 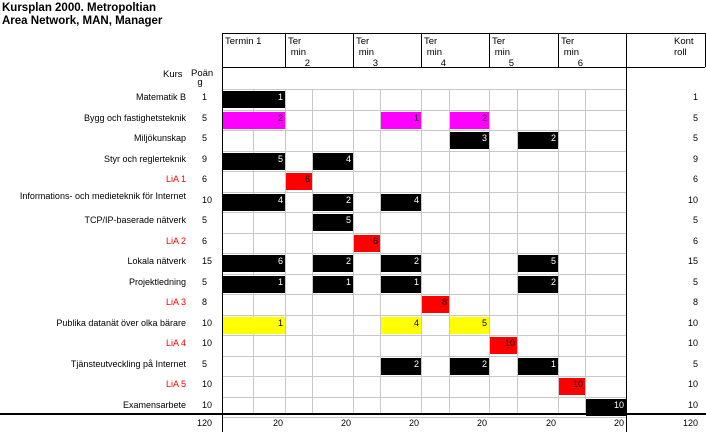 I want to click on course-name: Bygg och fastighetsteknik, so click(x=134, y=117).